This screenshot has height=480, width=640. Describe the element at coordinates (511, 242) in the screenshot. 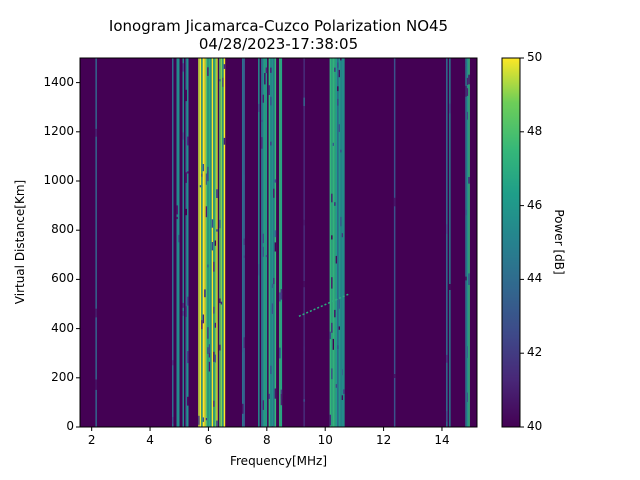

I see `colorbar` at that location.